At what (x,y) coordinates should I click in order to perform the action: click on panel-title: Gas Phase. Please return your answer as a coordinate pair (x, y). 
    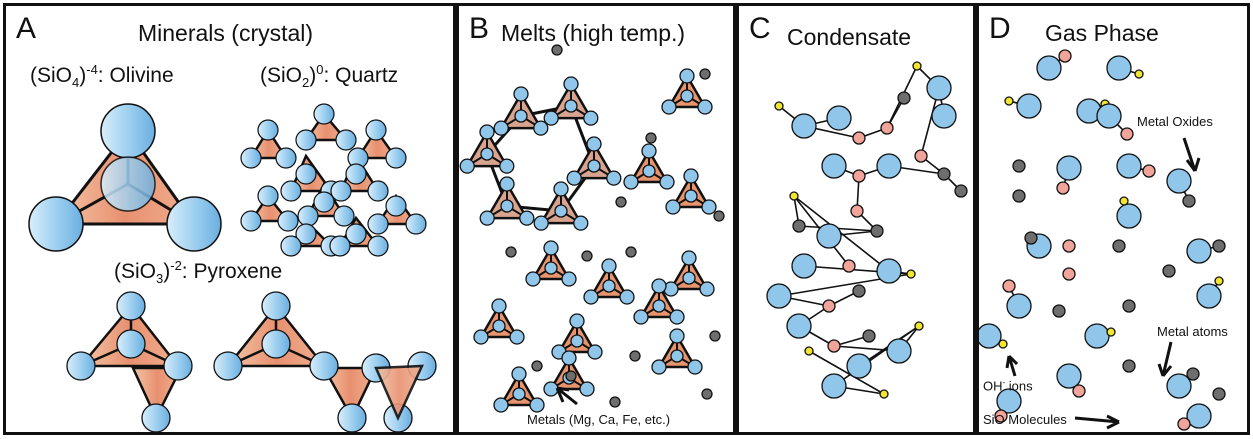
    Looking at the image, I should click on (1102, 33).